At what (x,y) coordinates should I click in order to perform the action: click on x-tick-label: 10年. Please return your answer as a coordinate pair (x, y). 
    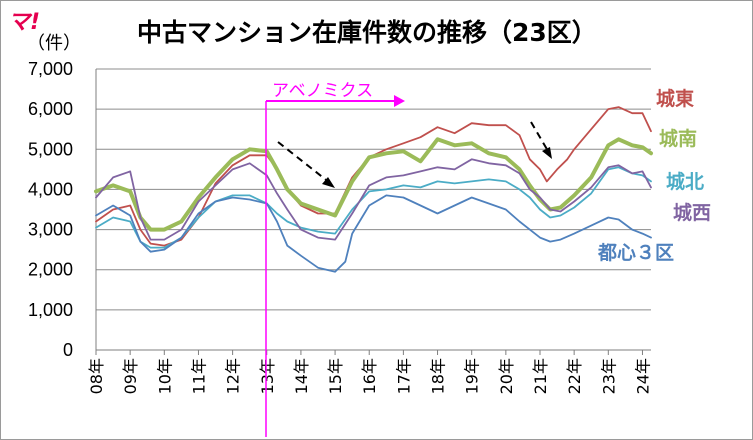
    Looking at the image, I should click on (164, 376).